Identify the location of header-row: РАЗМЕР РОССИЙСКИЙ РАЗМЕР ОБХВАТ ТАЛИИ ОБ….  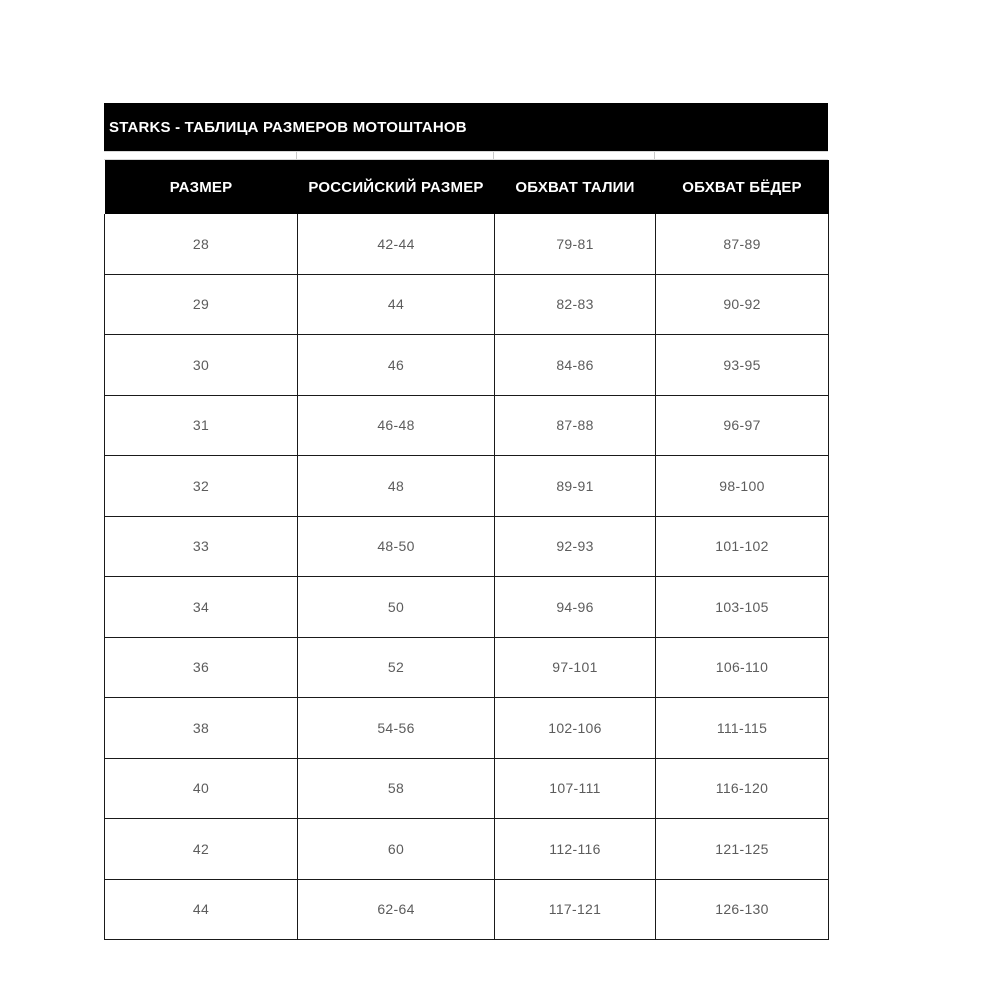
(466, 187).